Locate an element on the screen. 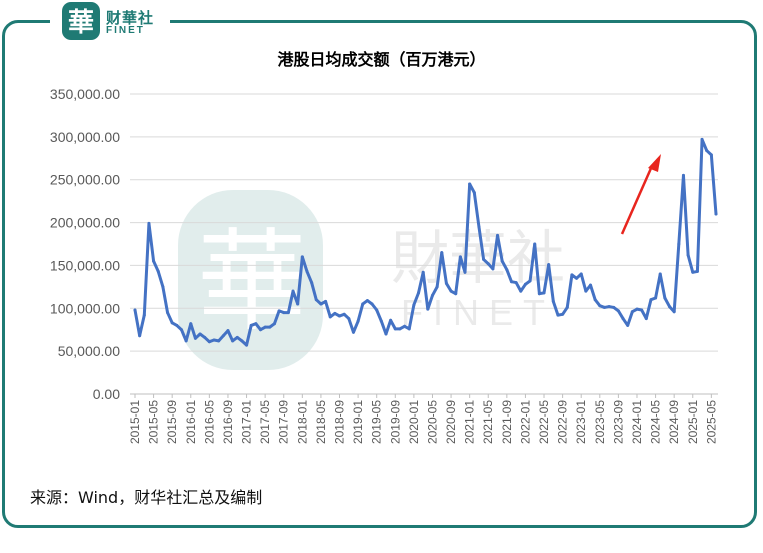 This screenshot has width=763, height=553. y-tick-label: 100,000.00 is located at coordinates (85, 308).